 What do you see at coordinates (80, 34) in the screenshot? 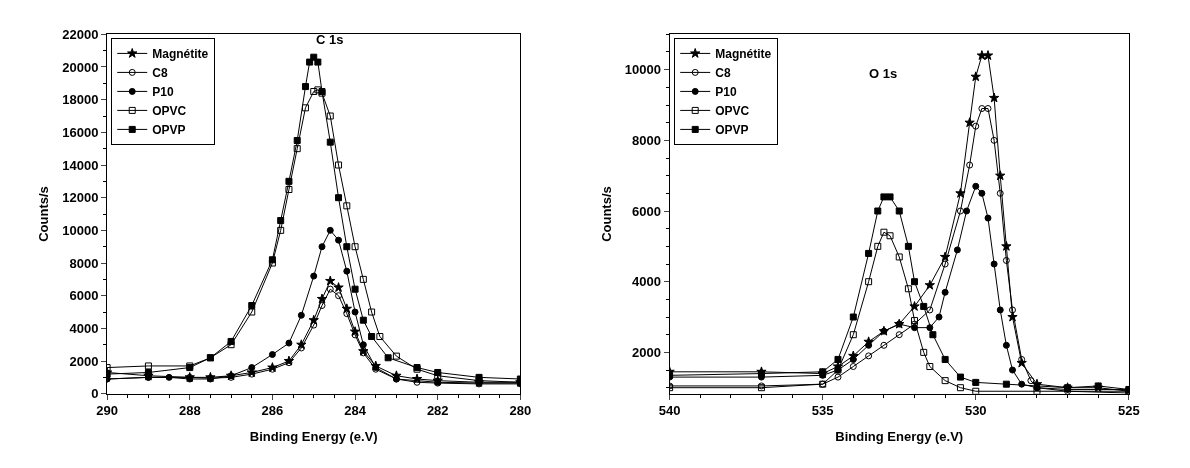
I see `y-tick-label: 22000` at bounding box center [80, 34].